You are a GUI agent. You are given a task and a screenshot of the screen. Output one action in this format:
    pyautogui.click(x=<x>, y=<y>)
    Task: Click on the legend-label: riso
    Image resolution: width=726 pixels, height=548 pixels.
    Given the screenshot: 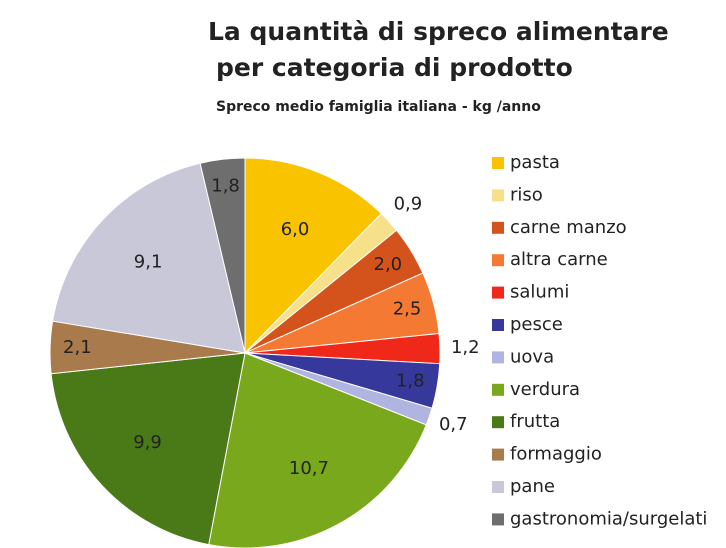 What is the action you would take?
    pyautogui.click(x=526, y=194)
    